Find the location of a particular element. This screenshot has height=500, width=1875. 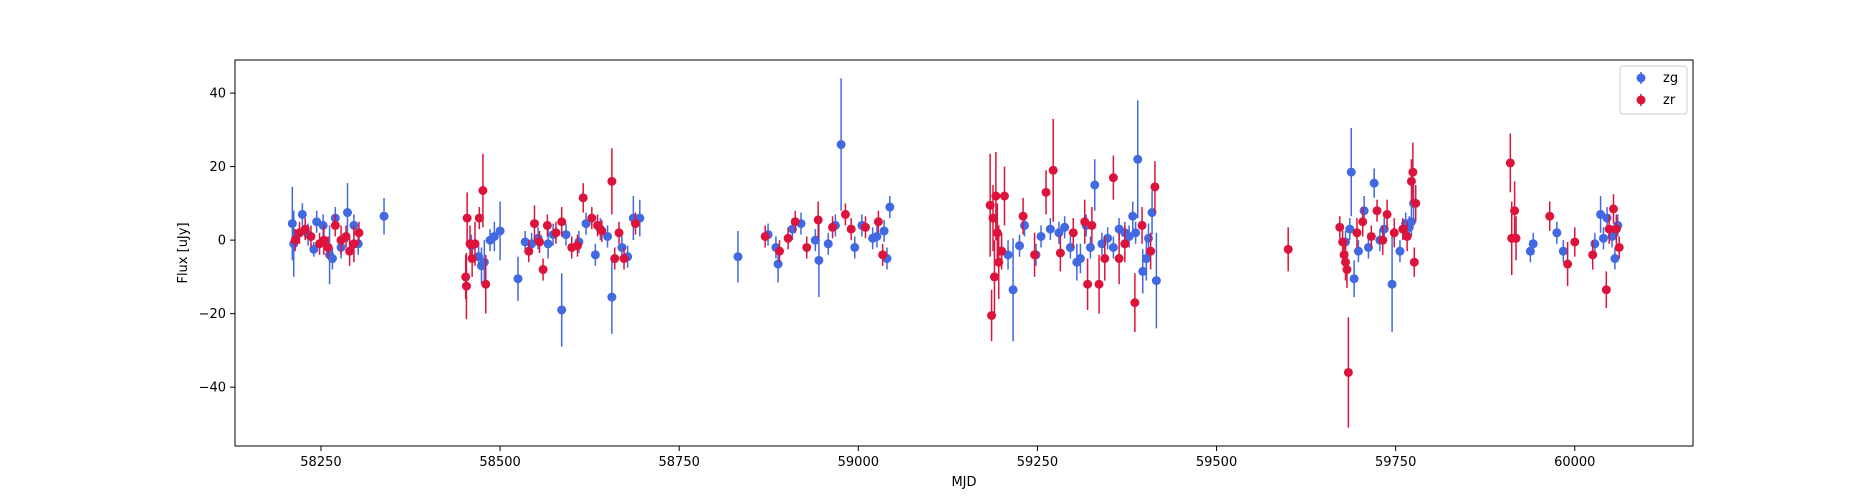

x-axis-label: MJD is located at coordinates (963, 482).